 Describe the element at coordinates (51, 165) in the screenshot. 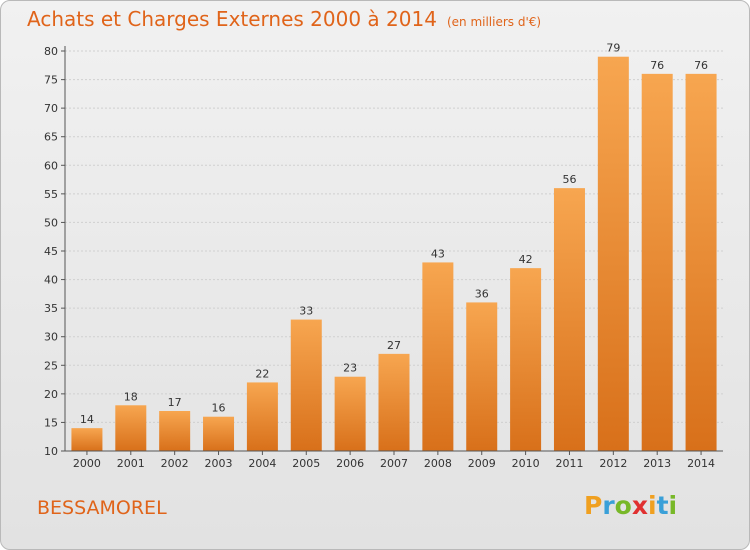

I see `y-tick-label: 60` at that location.